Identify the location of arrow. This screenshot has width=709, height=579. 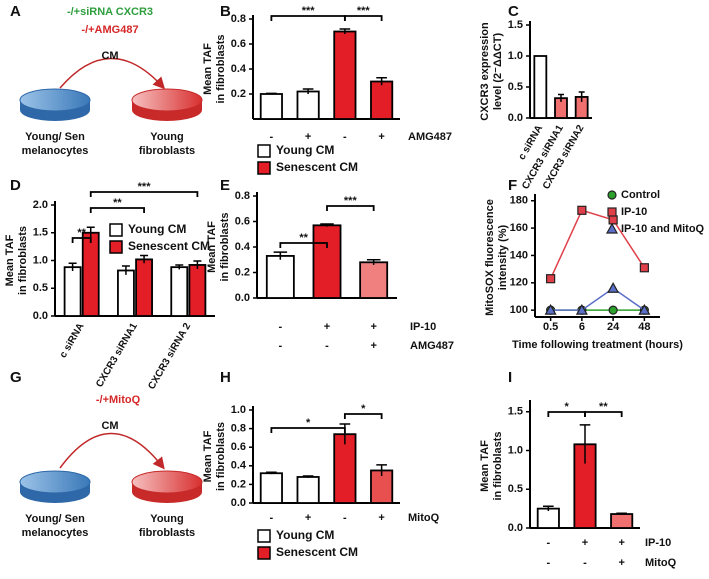
(112, 73).